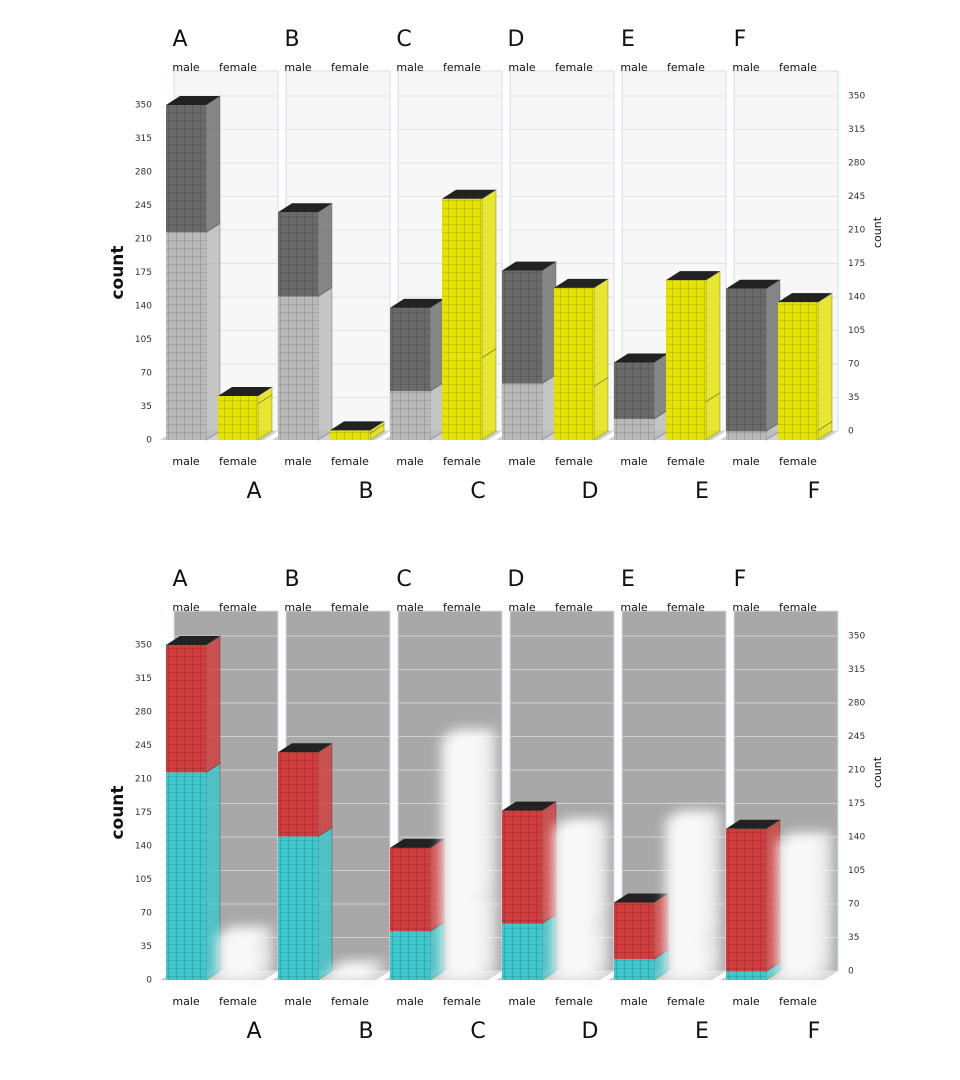 This screenshot has width=960, height=1080. What do you see at coordinates (403, 579) in the screenshot?
I see `facet-label: C` at bounding box center [403, 579].